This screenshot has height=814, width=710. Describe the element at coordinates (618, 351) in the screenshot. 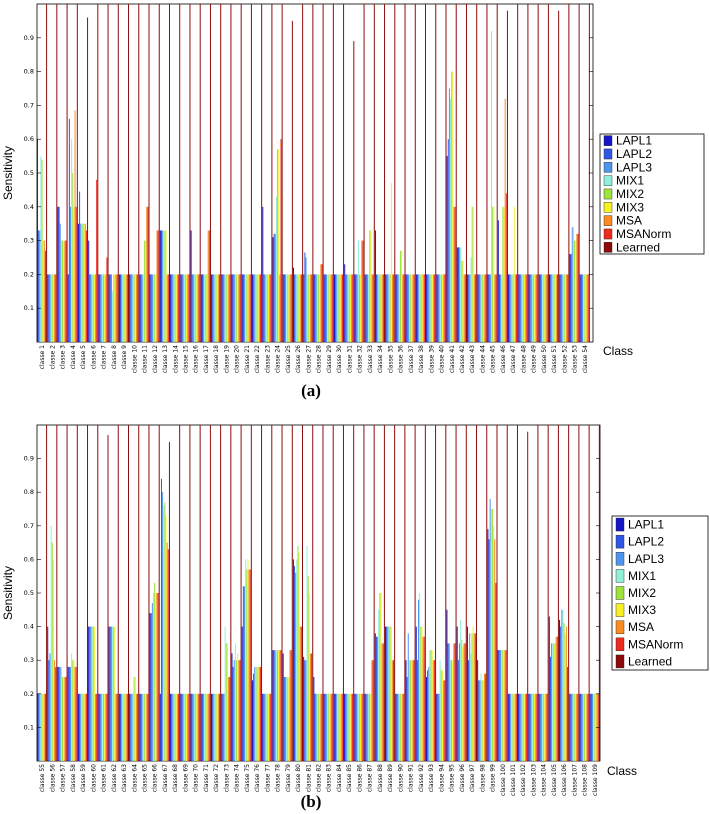

I see `x-axis-label-a: Class` at that location.